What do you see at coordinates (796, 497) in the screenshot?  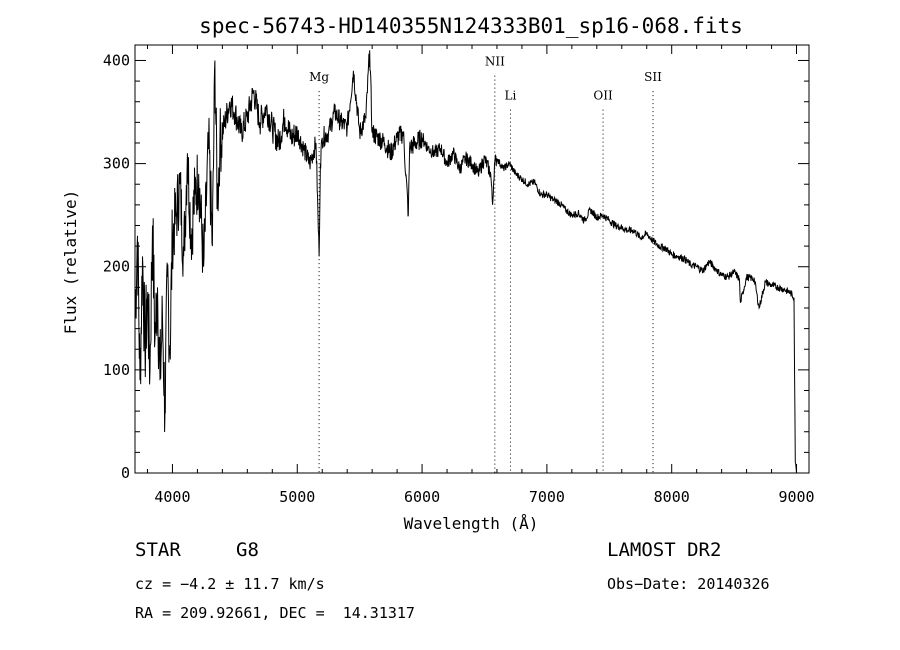 I see `x-tick-label: 9000` at bounding box center [796, 497].